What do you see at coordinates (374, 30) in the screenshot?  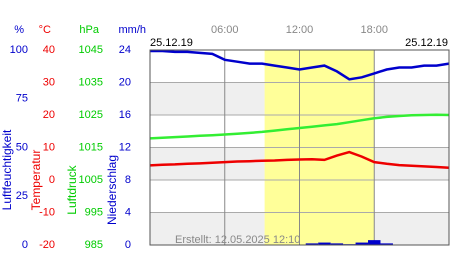 I see `x-tick-label: 18:00` at bounding box center [374, 30].